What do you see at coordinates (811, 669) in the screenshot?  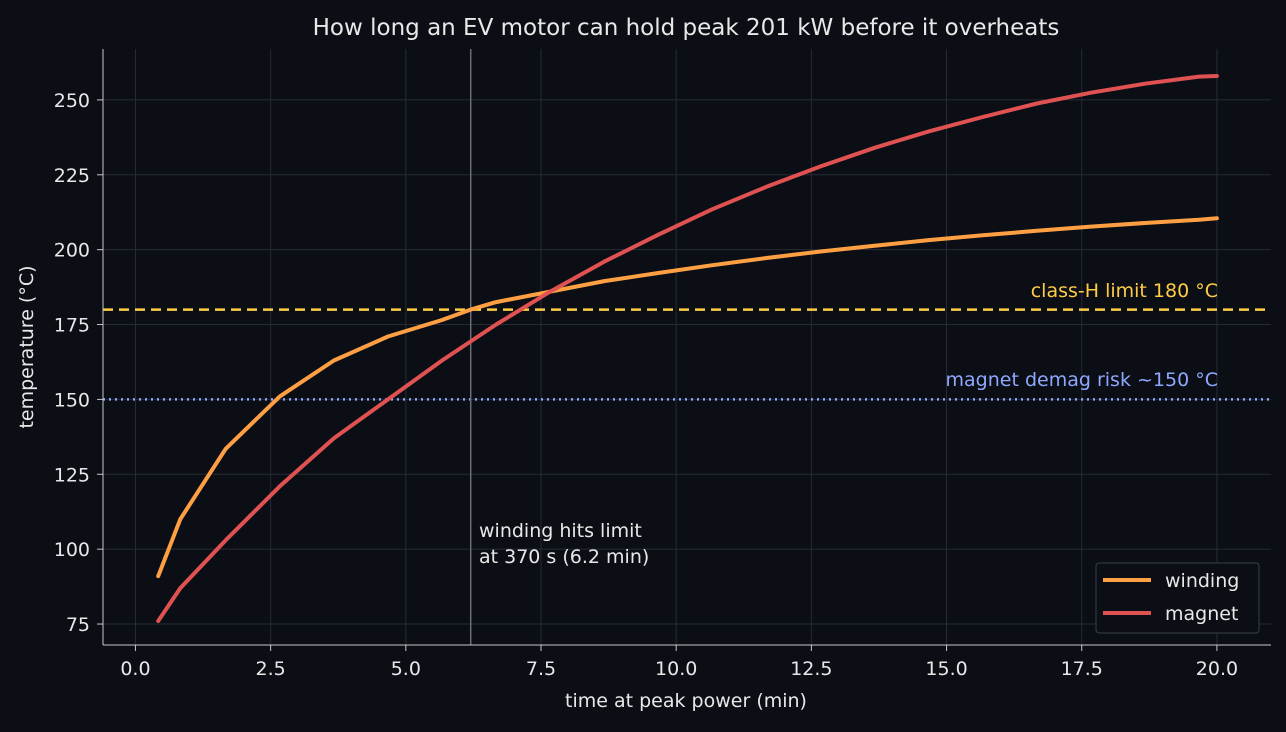 I see `x-tick-label: 12.5` at bounding box center [811, 669].